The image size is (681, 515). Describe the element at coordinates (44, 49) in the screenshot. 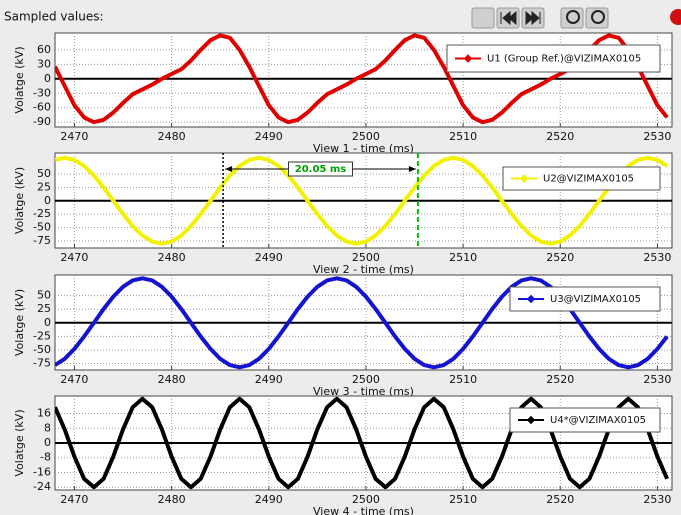

I see `y-tick-label: 60` at that location.